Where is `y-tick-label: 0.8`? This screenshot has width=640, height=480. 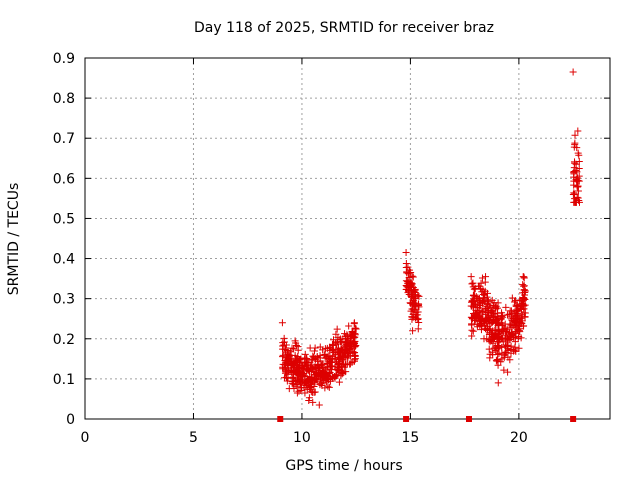 y-tick-label: 0.8 is located at coordinates (64, 99).